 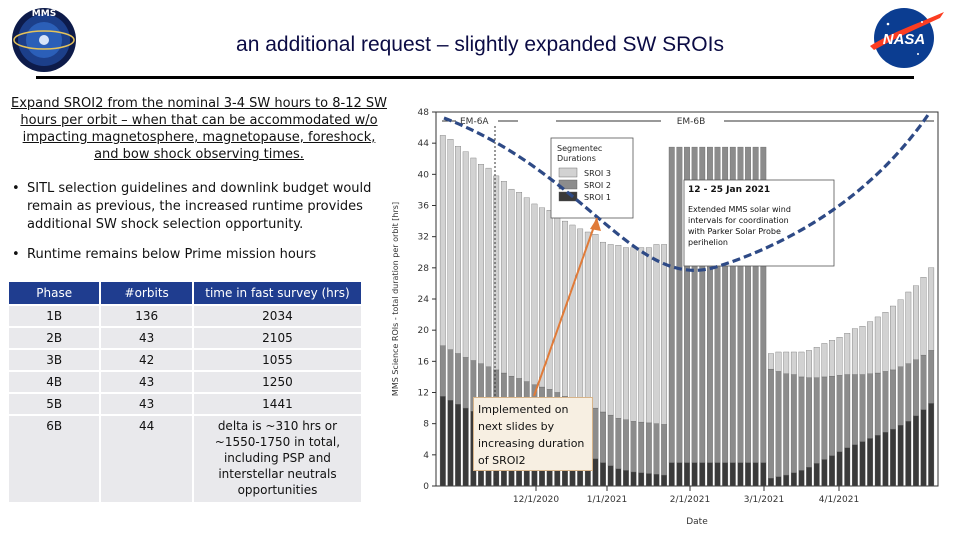 I want to click on y-tick-label: 8, so click(x=426, y=425).